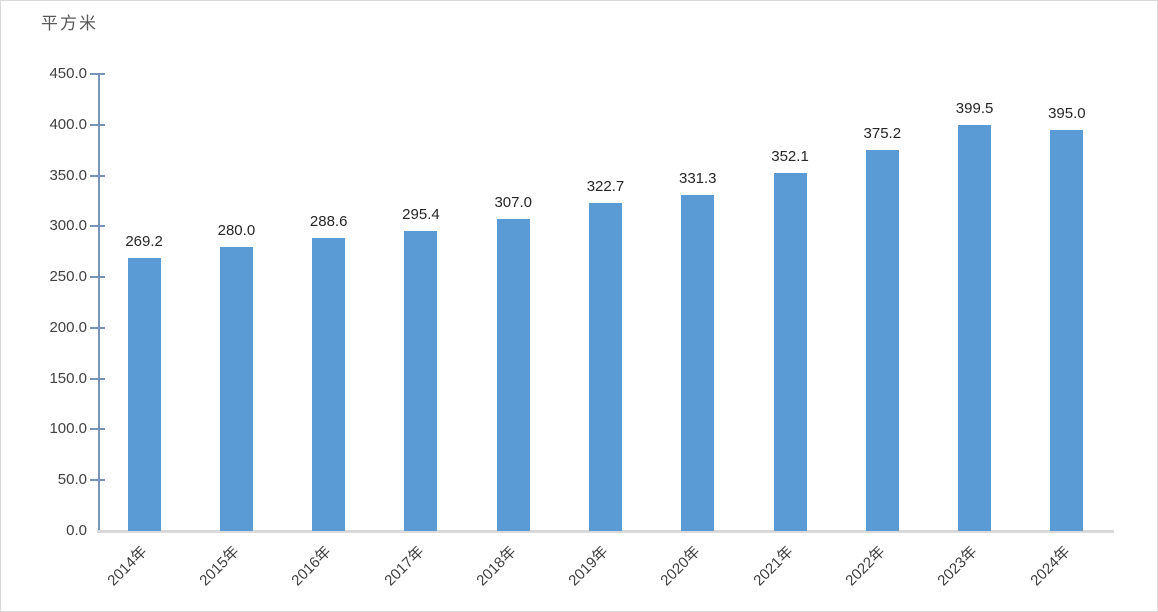  I want to click on y-tick-label: 100.0, so click(68, 429).